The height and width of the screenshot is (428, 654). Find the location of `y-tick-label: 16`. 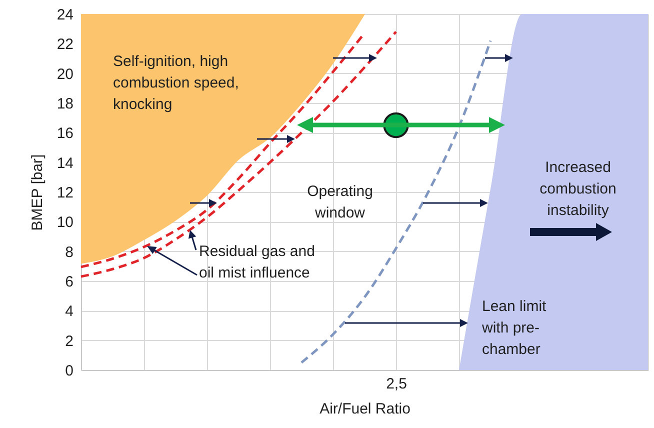

y-tick-label: 16 is located at coordinates (65, 133).